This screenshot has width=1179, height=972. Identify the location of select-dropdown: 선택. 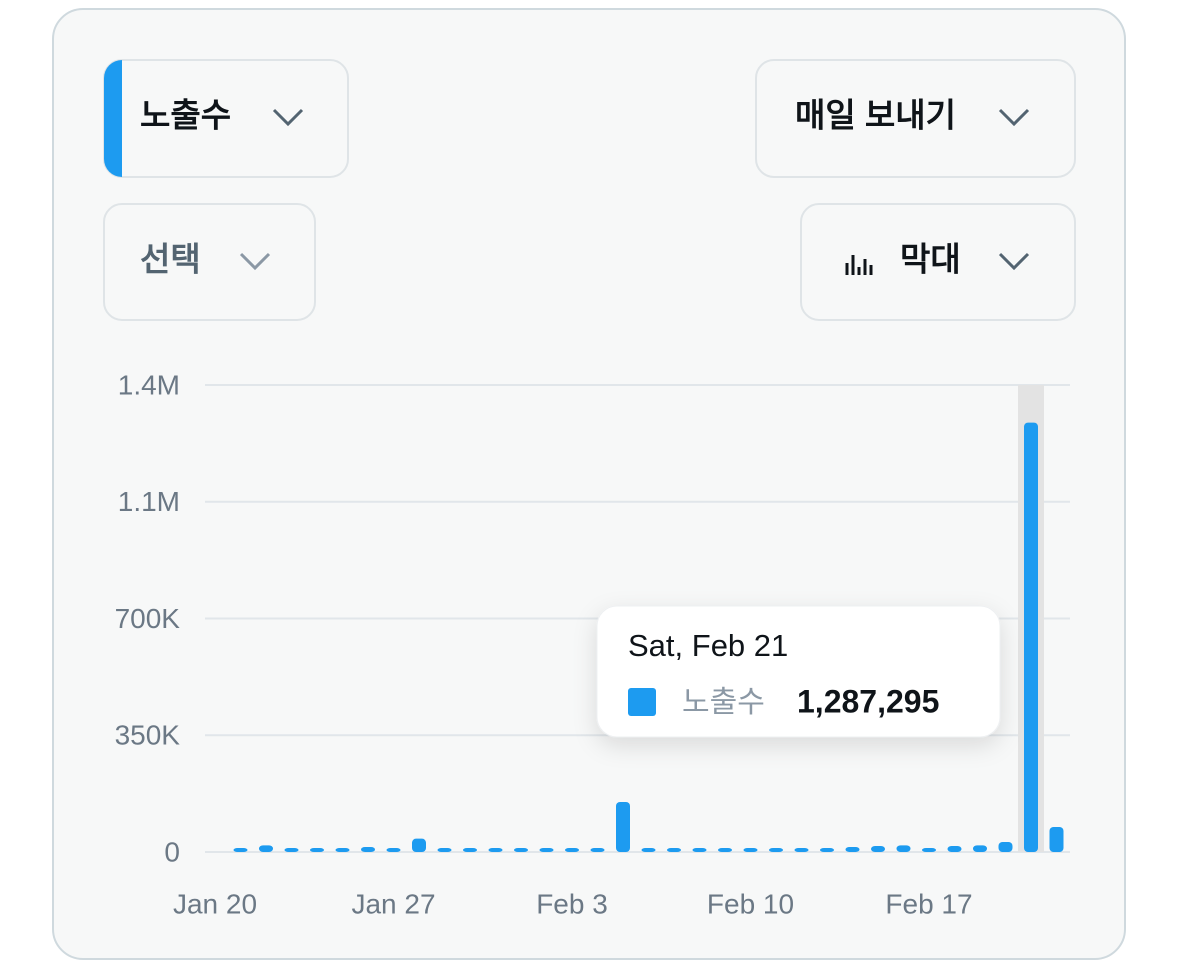
(209, 262).